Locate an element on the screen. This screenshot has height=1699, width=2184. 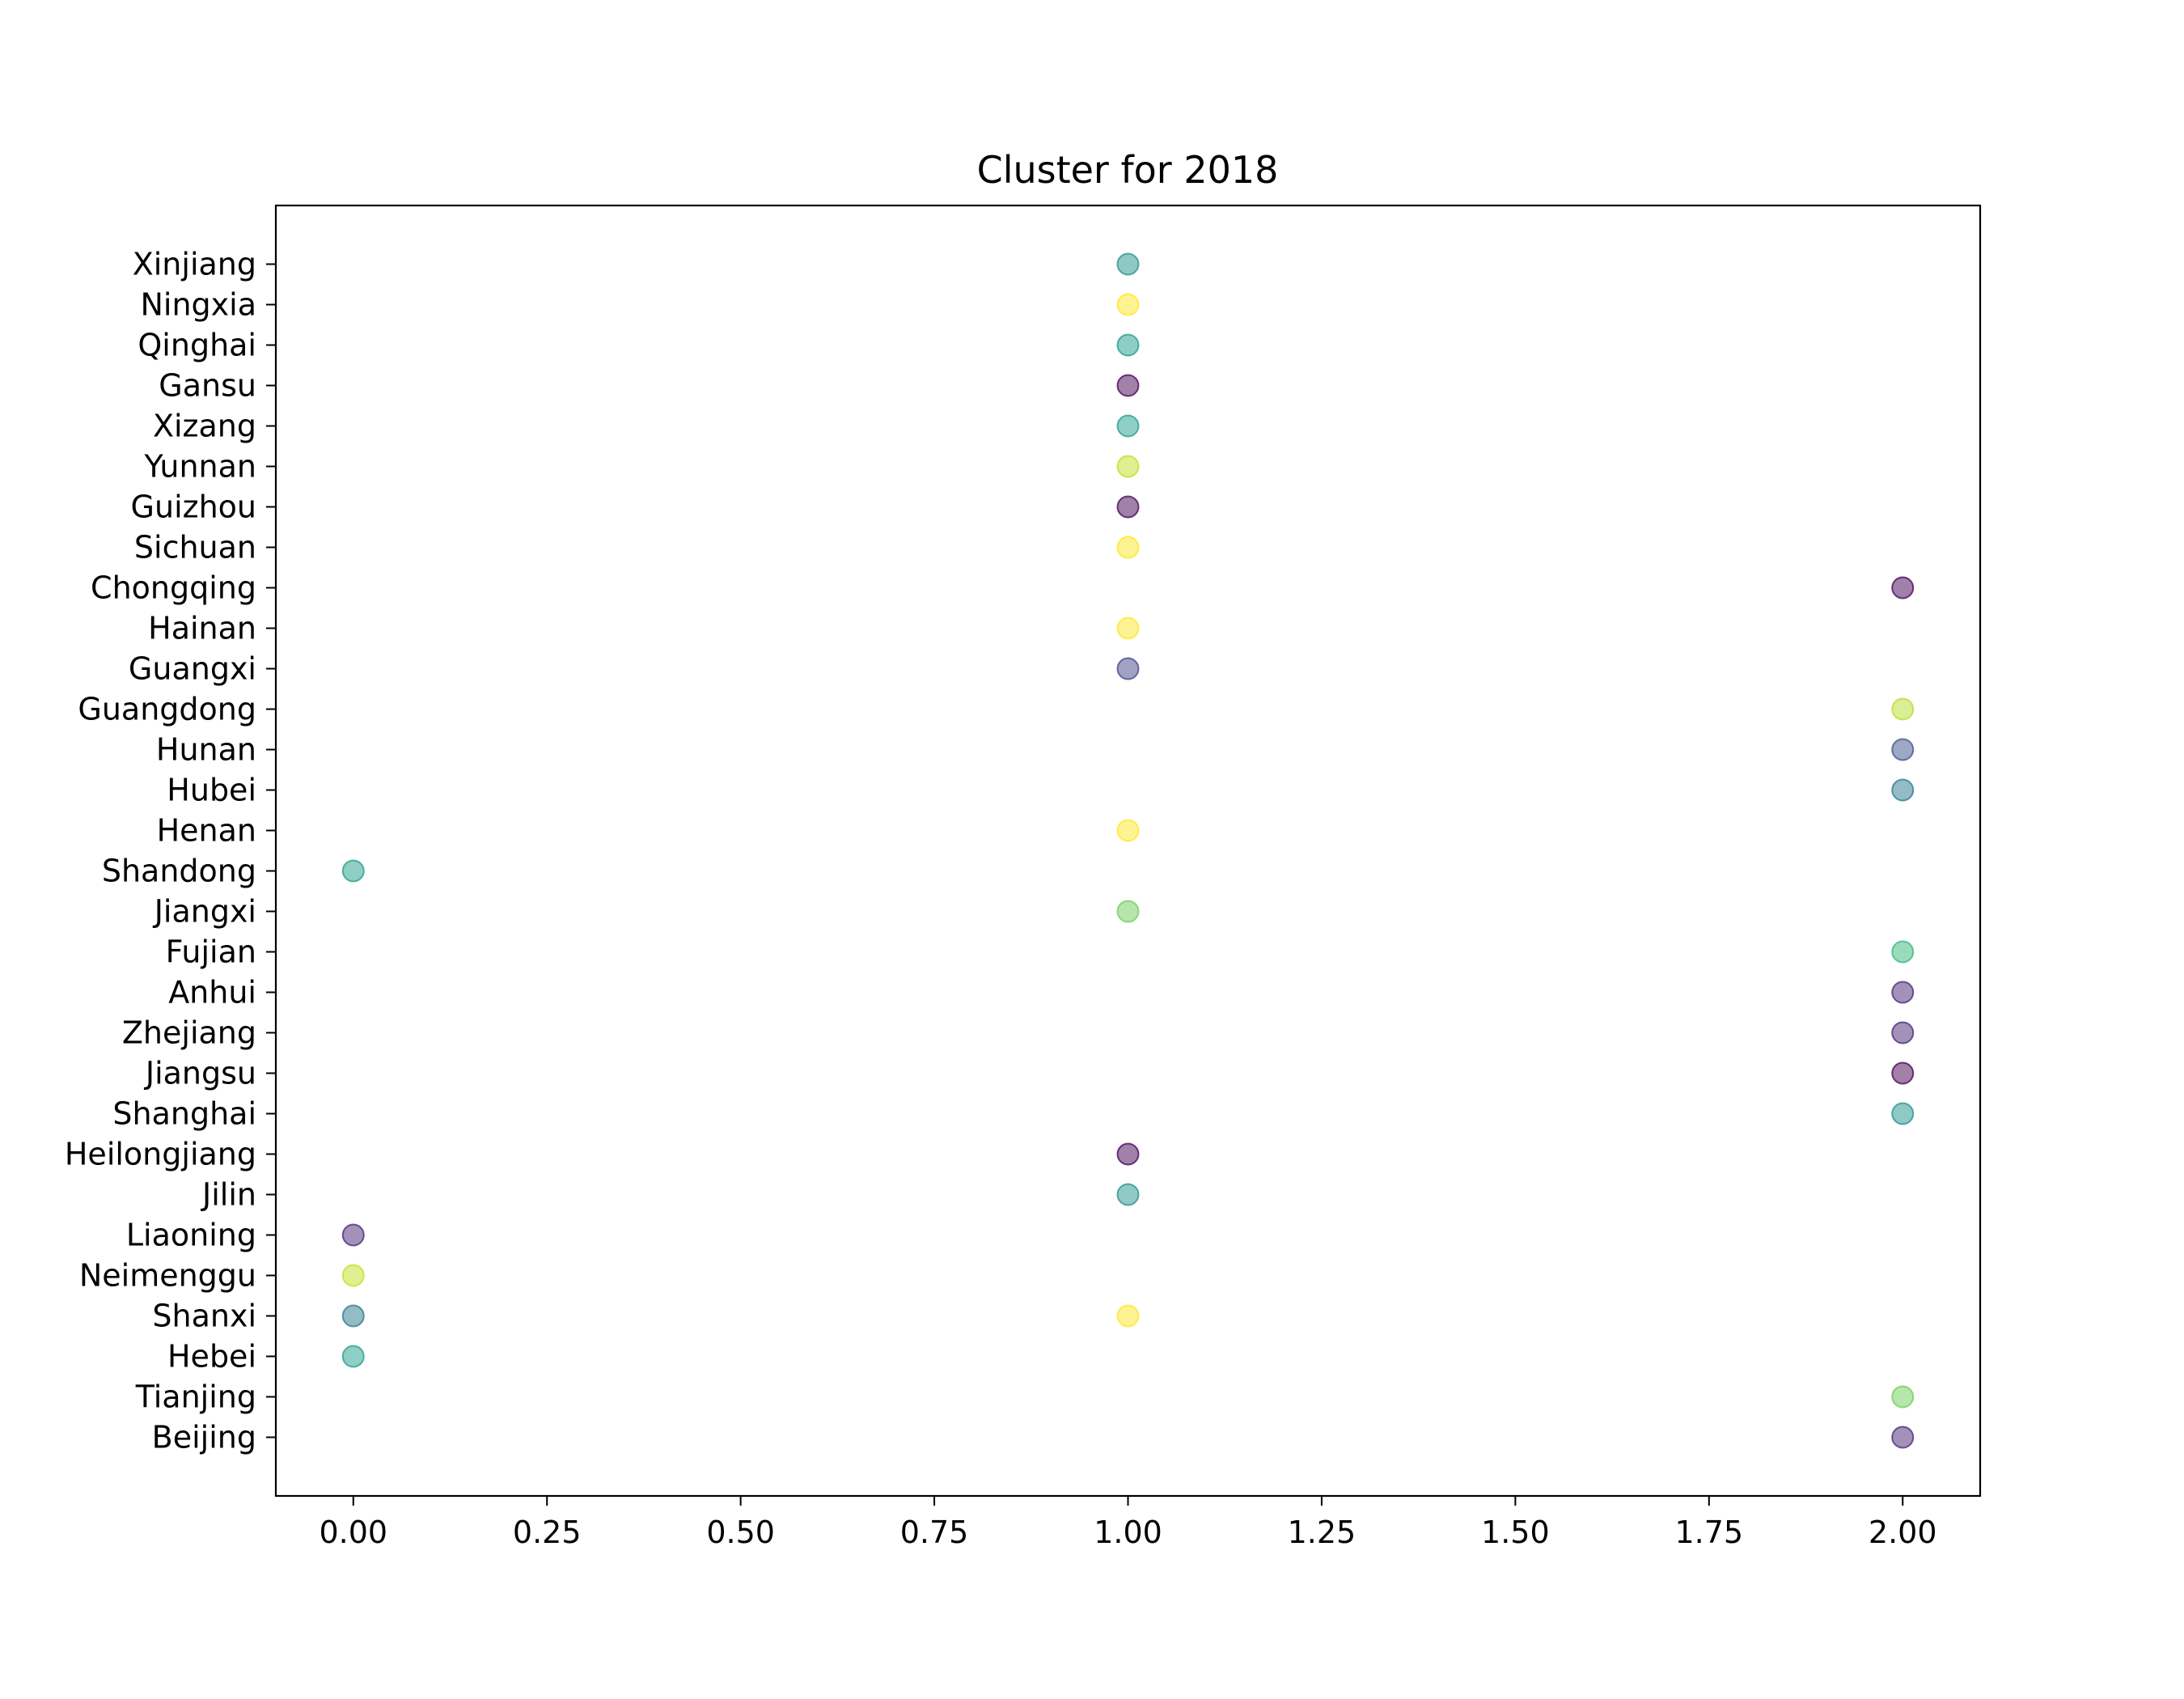
data-point-hainan is located at coordinates (1128, 628).